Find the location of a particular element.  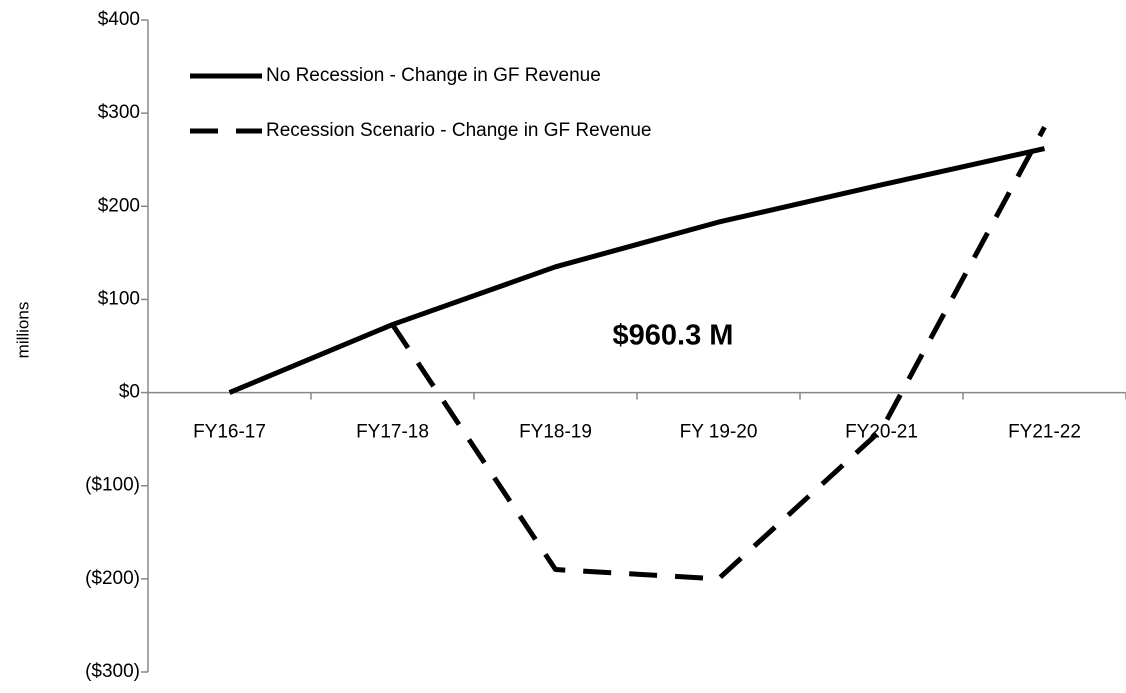

y-tick-label: ($100) is located at coordinates (112, 485).